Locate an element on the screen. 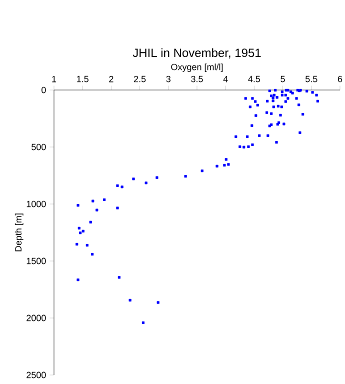  x-tick-label: 5 is located at coordinates (282, 79).